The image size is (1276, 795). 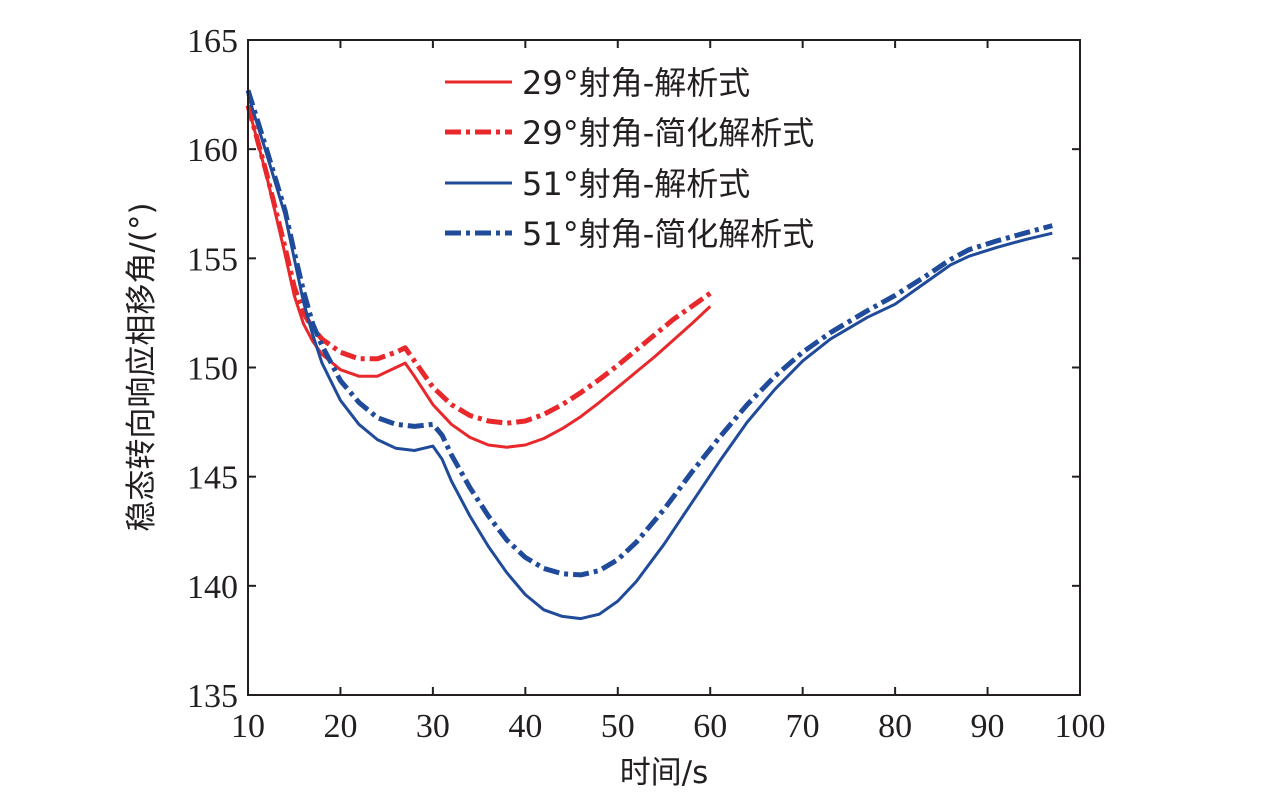 I want to click on x-tick-label: 50, so click(x=618, y=726).